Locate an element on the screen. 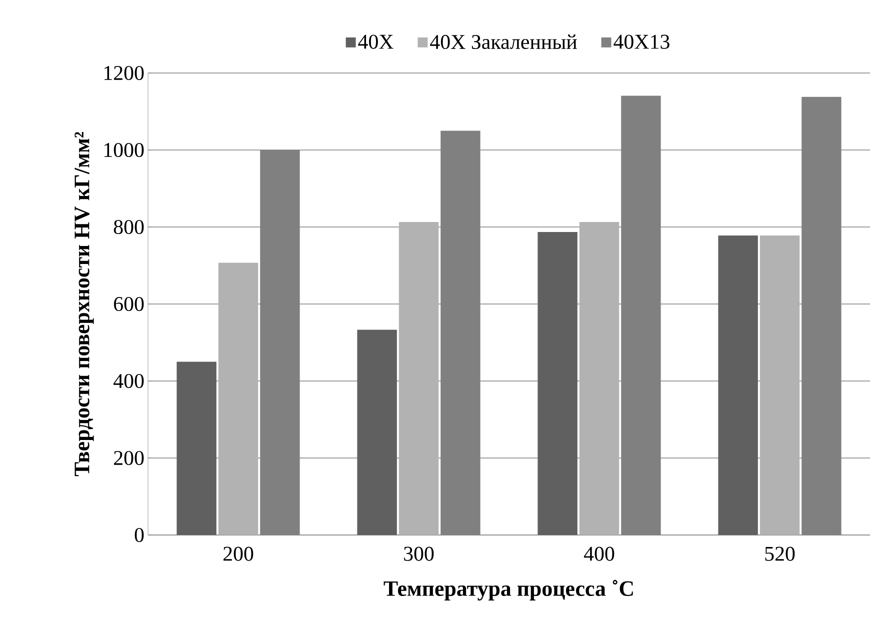  legend-label: 40X13 is located at coordinates (642, 41).